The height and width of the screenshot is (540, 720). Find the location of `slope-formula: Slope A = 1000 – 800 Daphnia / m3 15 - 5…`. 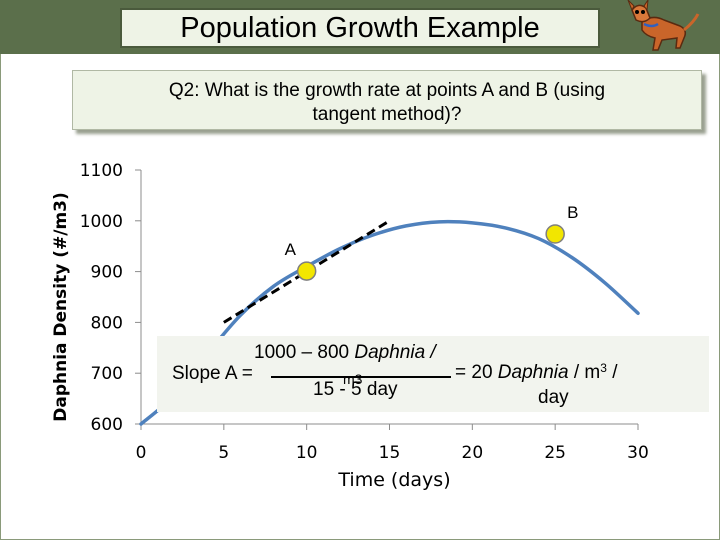

slope-formula: Slope A = 1000 – 800 Daphnia / m3 15 - 5… is located at coordinates (433, 374).